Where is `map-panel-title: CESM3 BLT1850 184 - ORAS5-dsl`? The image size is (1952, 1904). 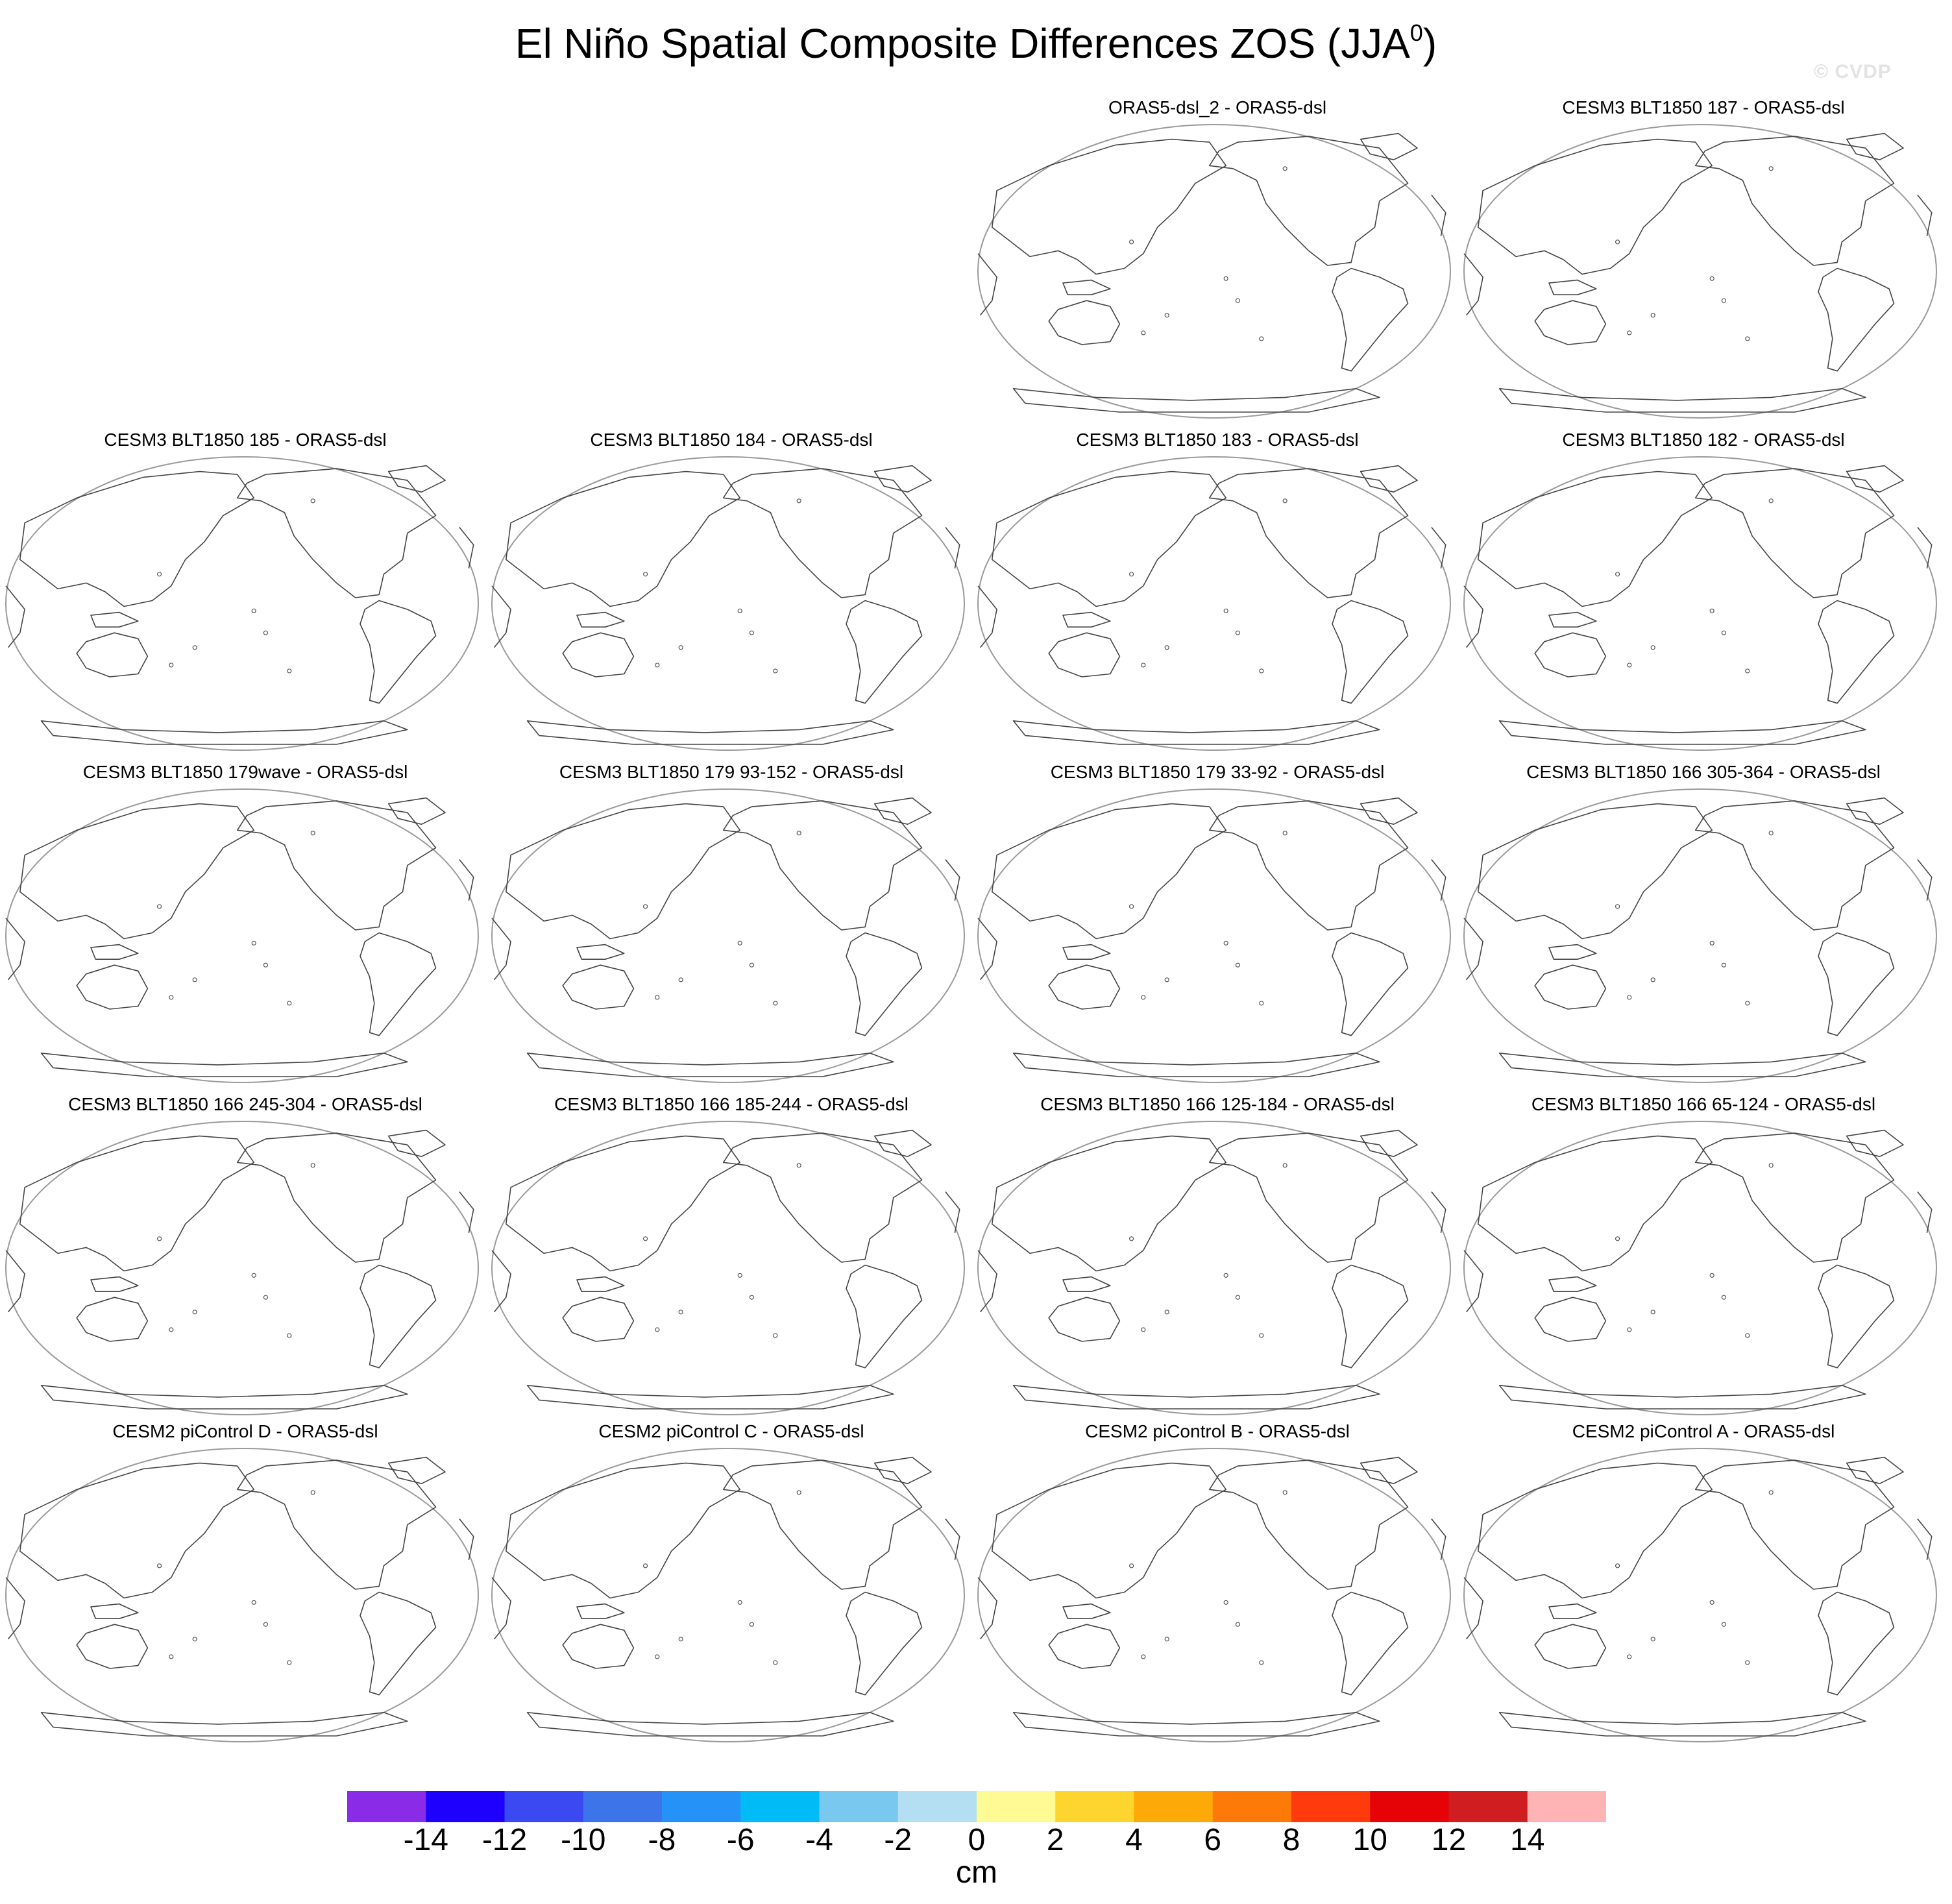
map-panel-title: CESM3 BLT1850 184 - ORAS5-dsl is located at coordinates (731, 440).